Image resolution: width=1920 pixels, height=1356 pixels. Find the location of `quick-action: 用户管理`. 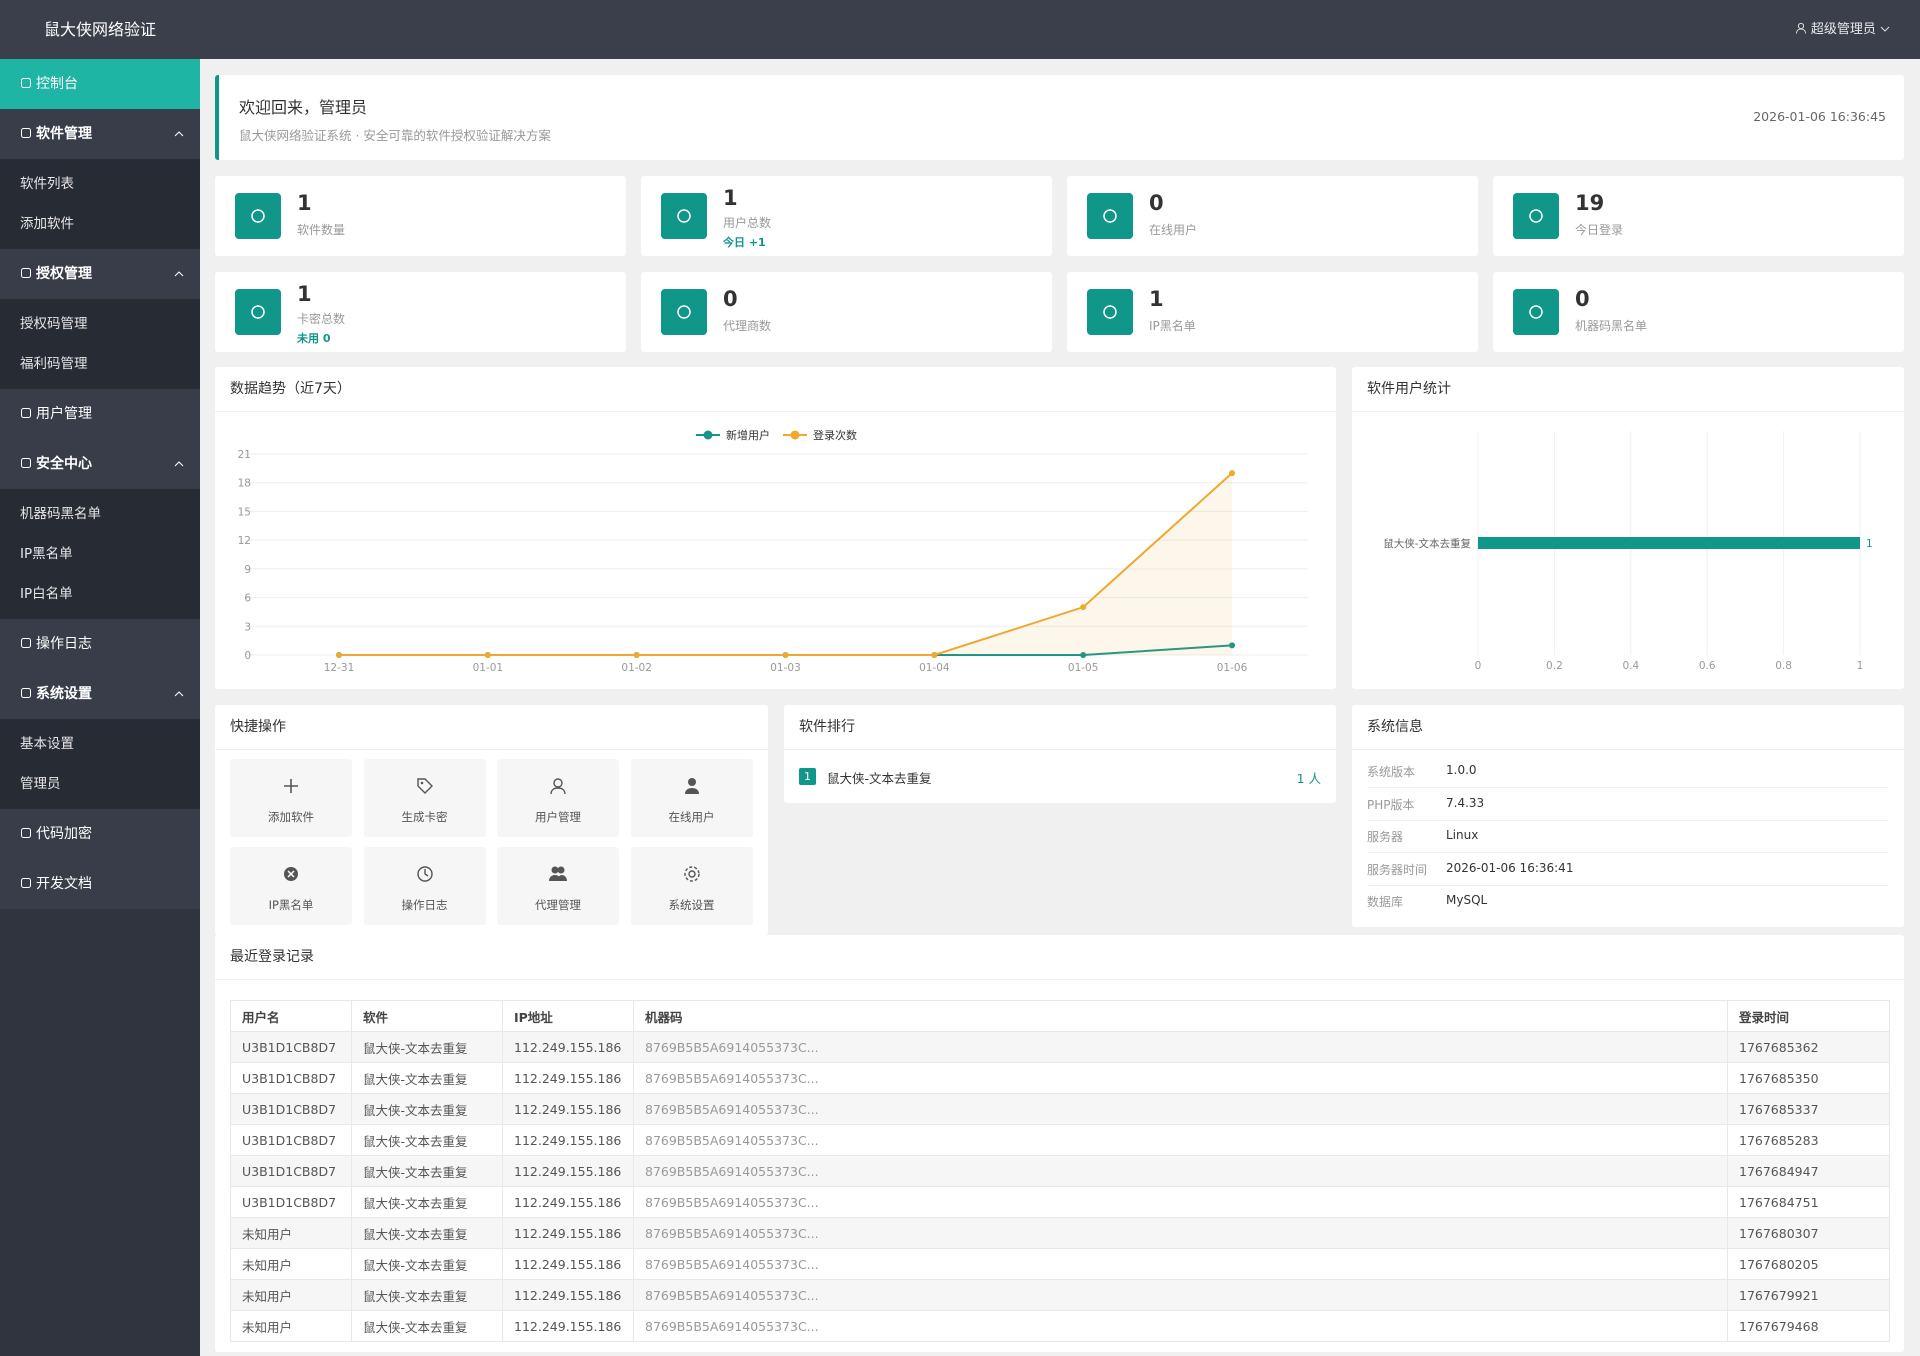

quick-action: 用户管理 is located at coordinates (558, 798).